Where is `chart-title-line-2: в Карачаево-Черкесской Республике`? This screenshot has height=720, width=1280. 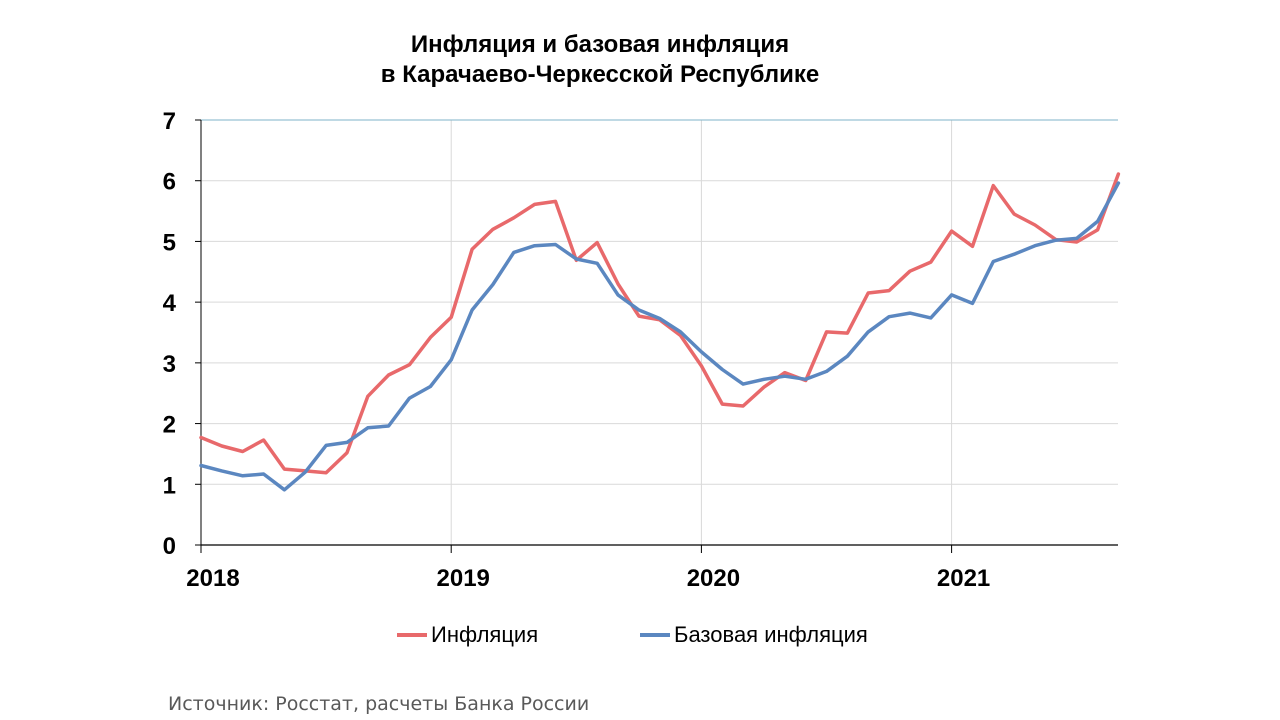 chart-title-line-2: в Карачаево-Черкесской Республике is located at coordinates (600, 74).